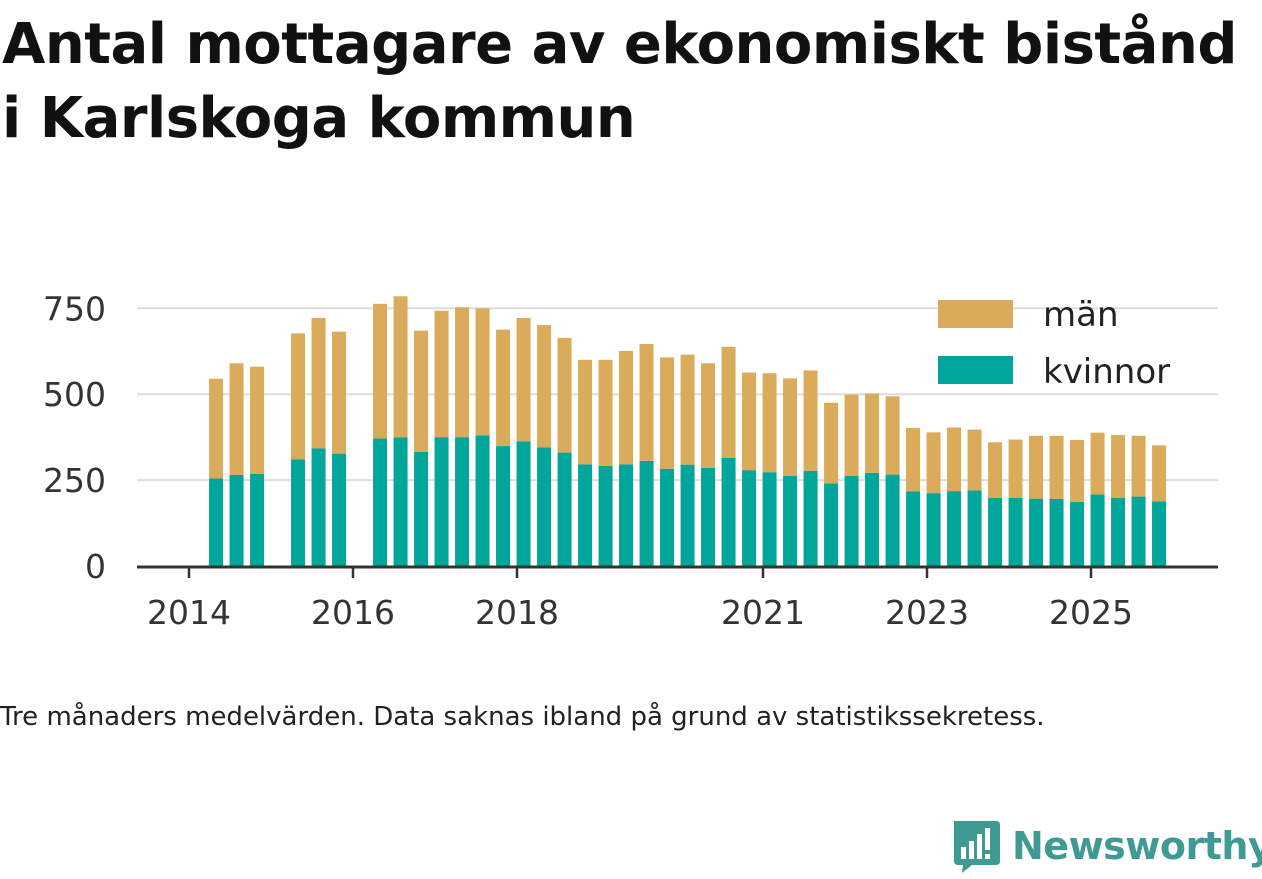  I want to click on legend-swatch-man, so click(975, 314).